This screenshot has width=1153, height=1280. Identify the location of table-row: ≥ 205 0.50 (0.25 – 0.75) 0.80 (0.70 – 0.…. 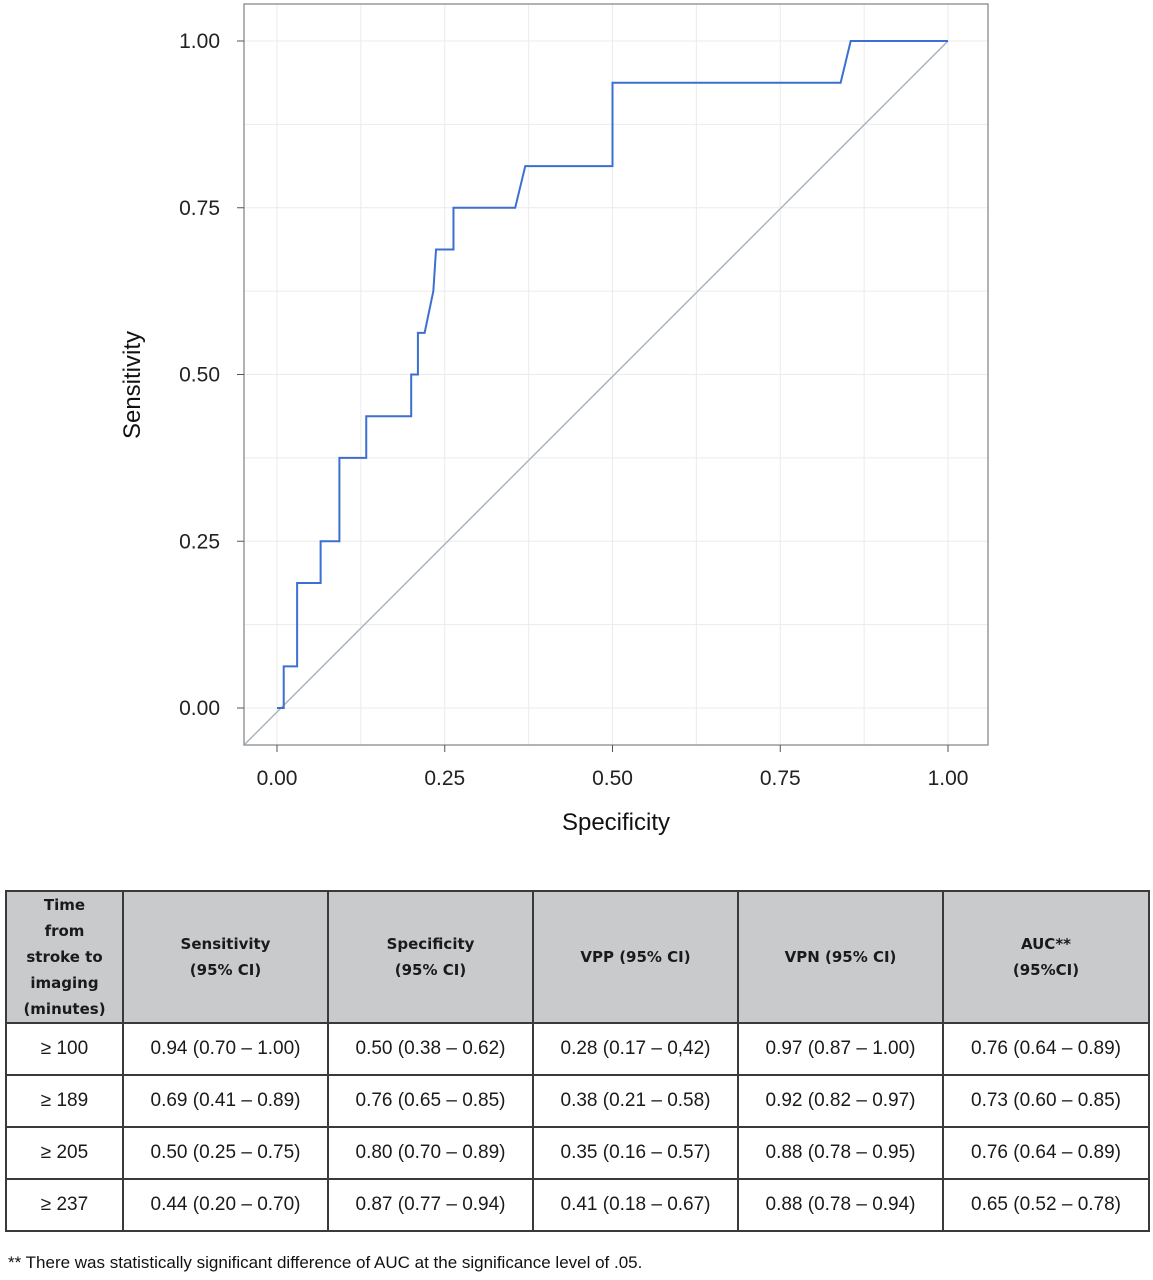
(577, 1153).